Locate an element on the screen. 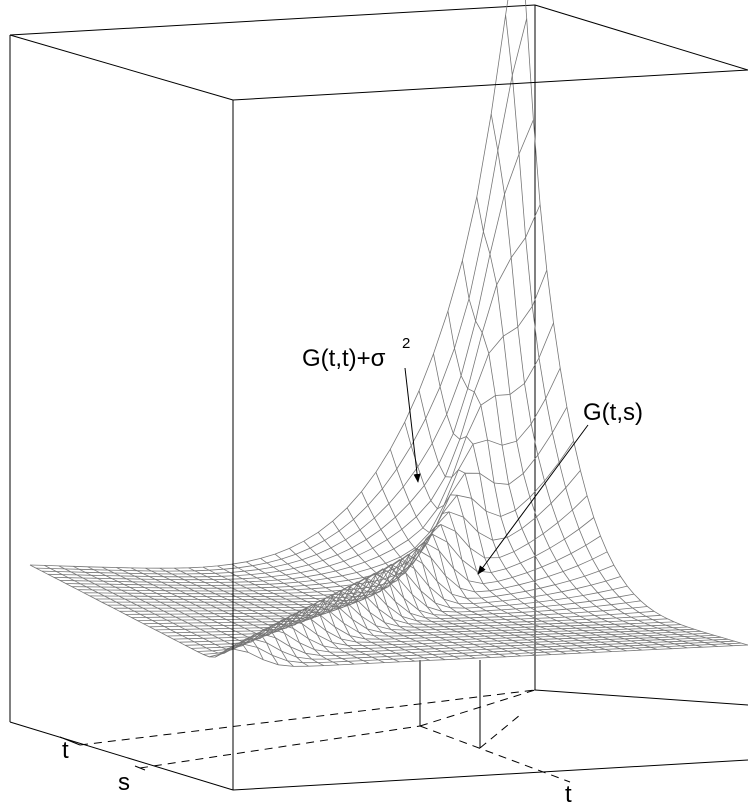 This screenshot has height=808, width=748. annotation-arrows is located at coordinates (496, 471).